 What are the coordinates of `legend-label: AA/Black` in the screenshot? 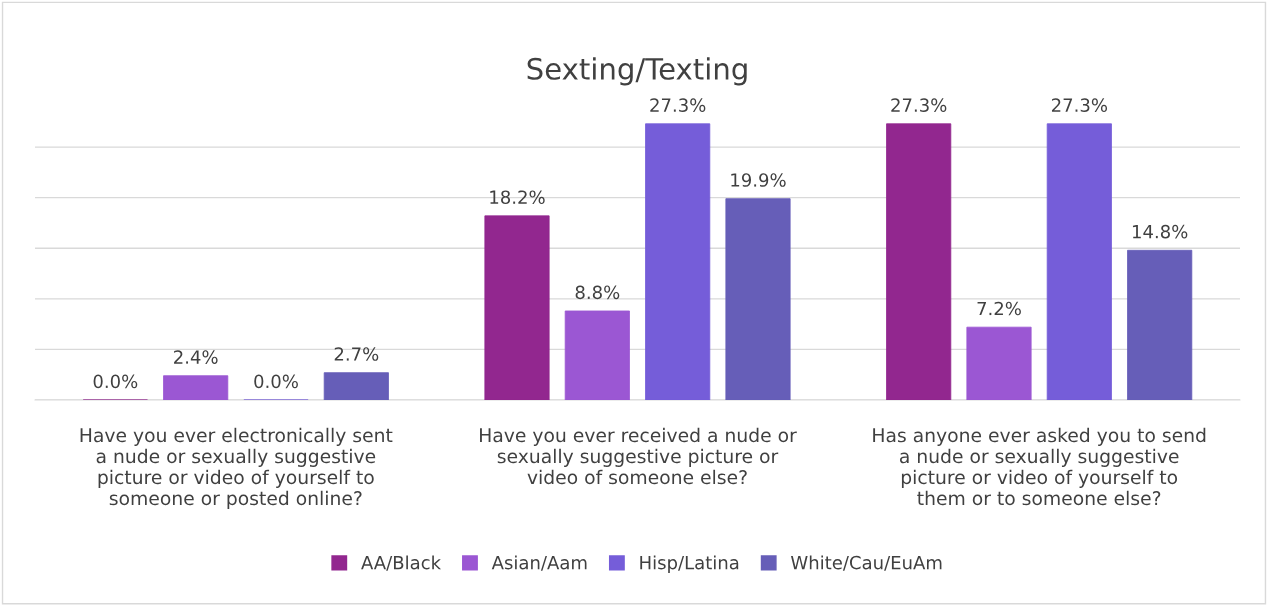 It's located at (401, 563).